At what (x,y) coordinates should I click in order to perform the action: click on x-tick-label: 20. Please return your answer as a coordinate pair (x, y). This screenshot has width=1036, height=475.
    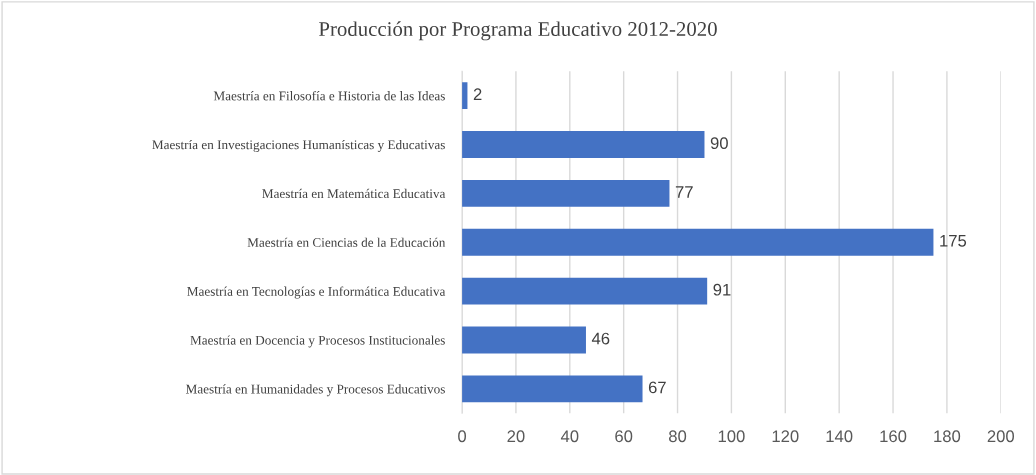
    Looking at the image, I should click on (516, 436).